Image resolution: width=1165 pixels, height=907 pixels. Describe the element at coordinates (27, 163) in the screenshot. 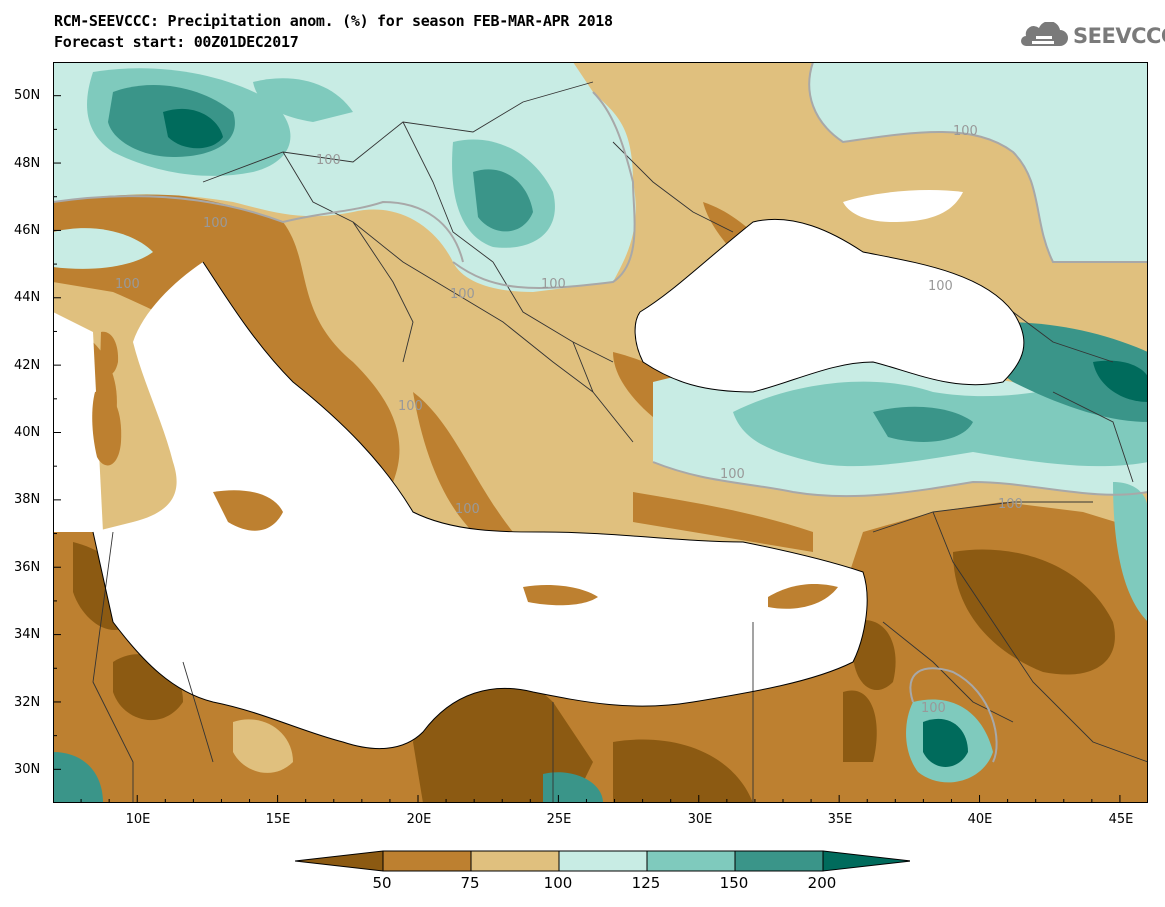

I see `y-tick-label: 48N` at that location.